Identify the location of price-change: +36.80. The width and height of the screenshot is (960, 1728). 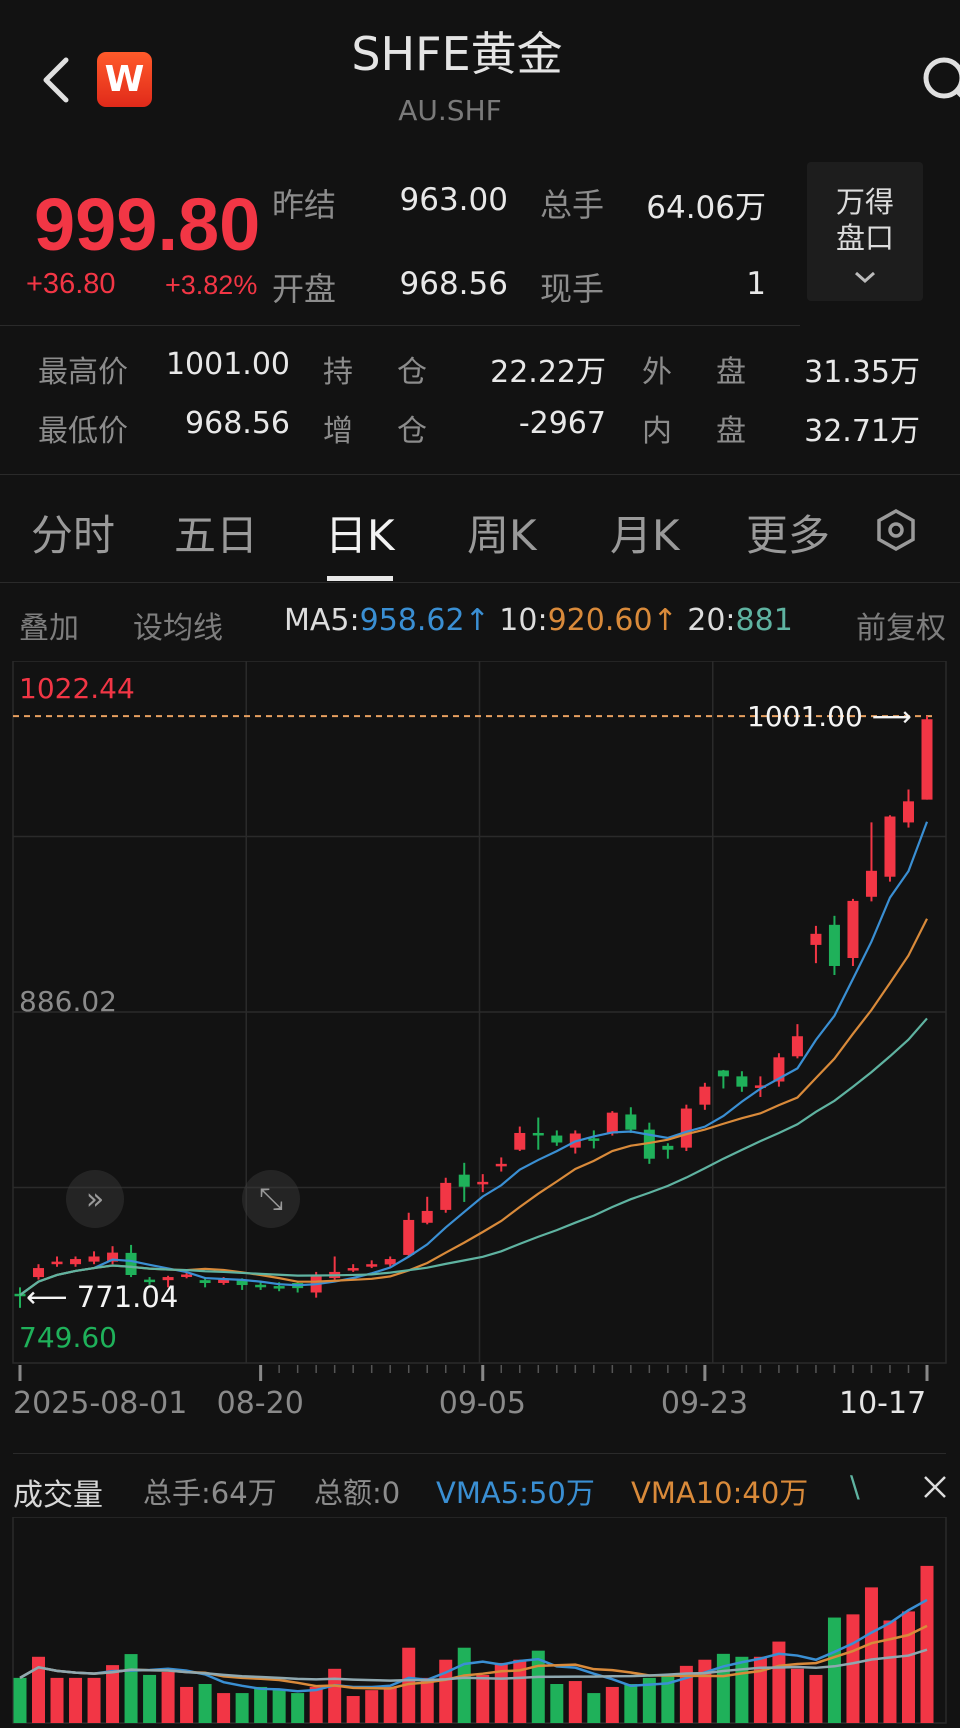
(71, 284).